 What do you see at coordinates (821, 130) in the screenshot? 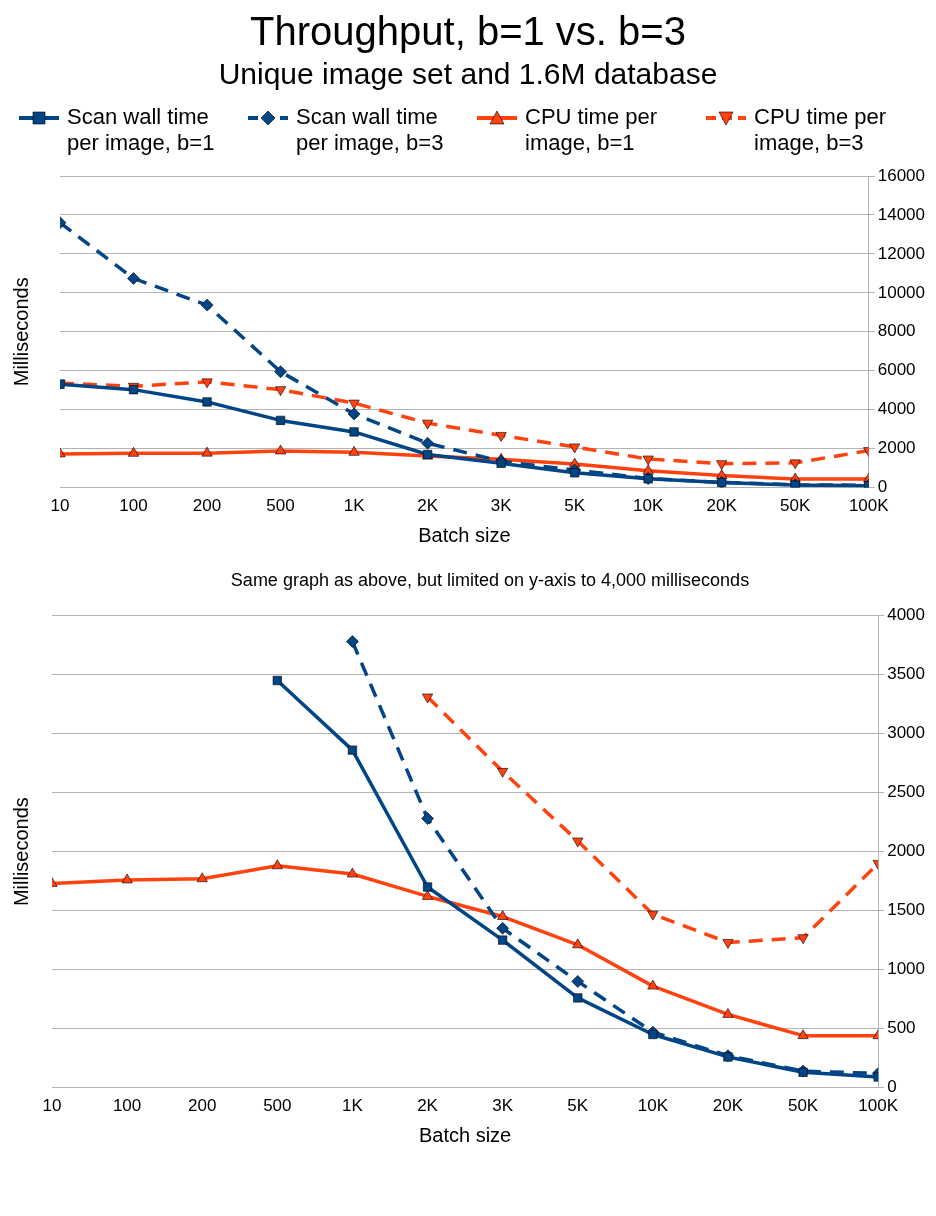
I see `legend-label: CPU time per image, b=3` at bounding box center [821, 130].